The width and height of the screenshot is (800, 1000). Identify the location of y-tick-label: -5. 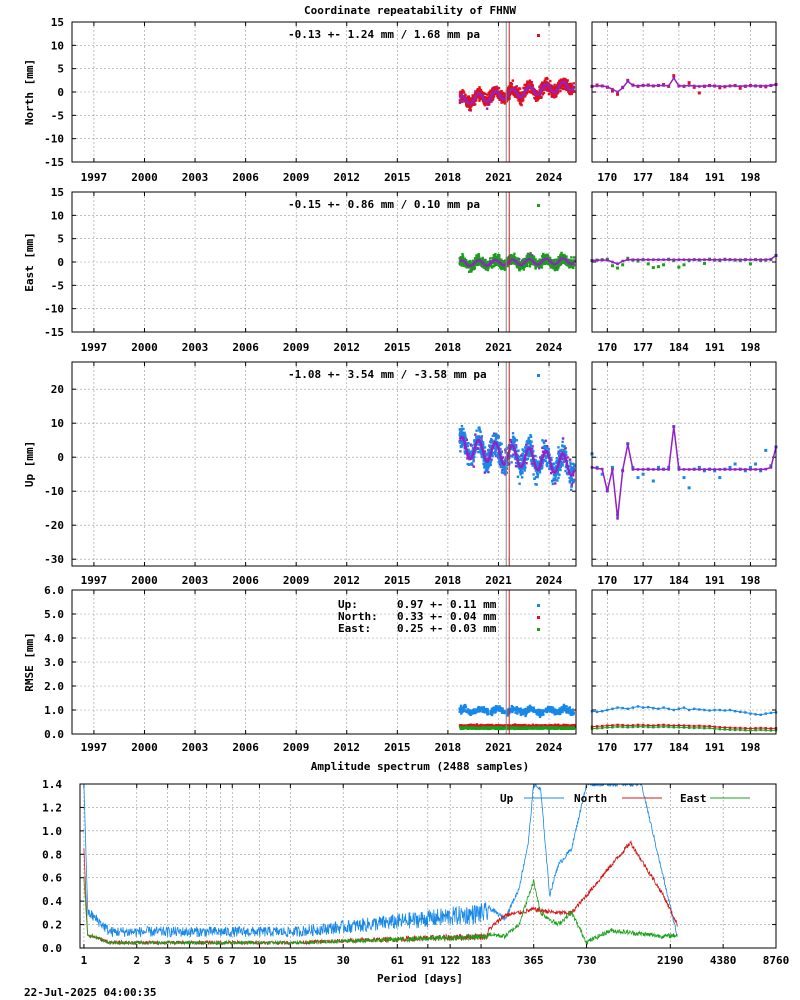
(57, 115).